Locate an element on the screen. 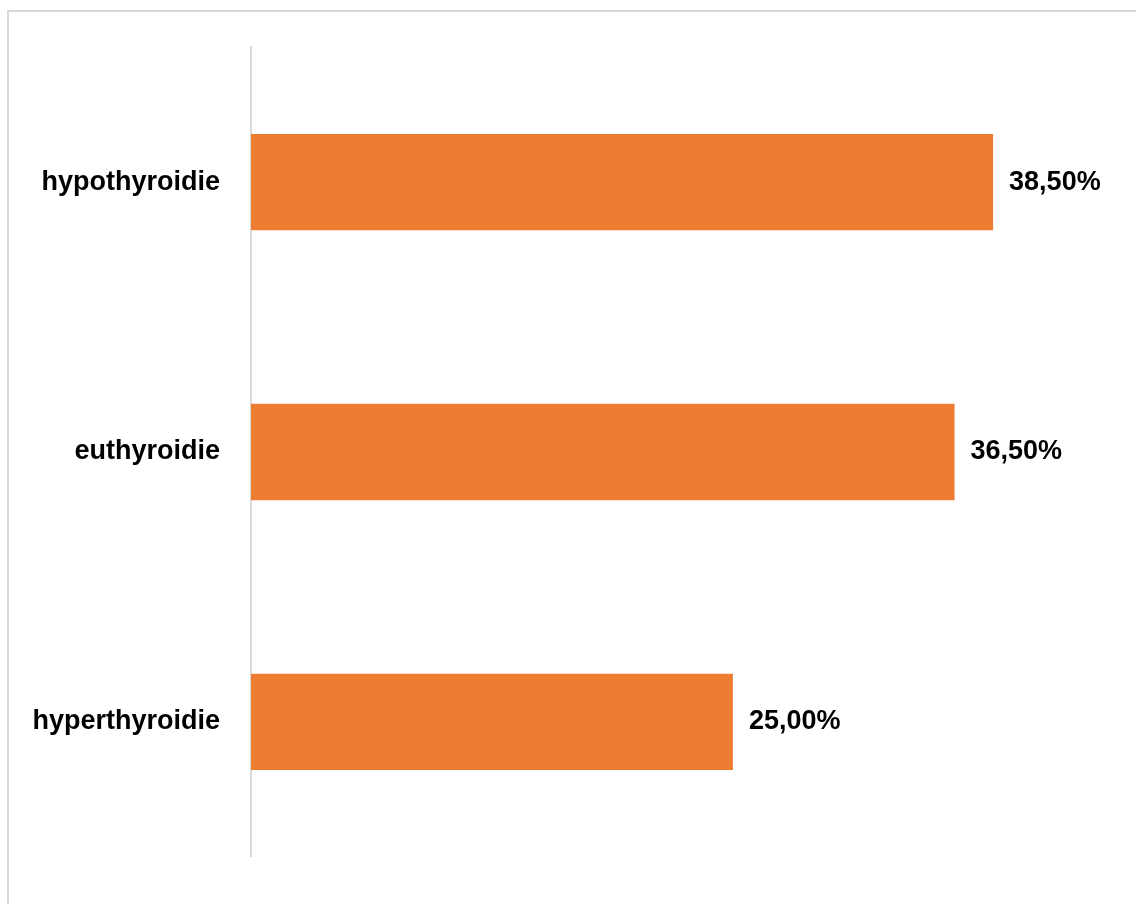 This screenshot has height=904, width=1136. y-tick-label: hypothyroidie is located at coordinates (130, 180).